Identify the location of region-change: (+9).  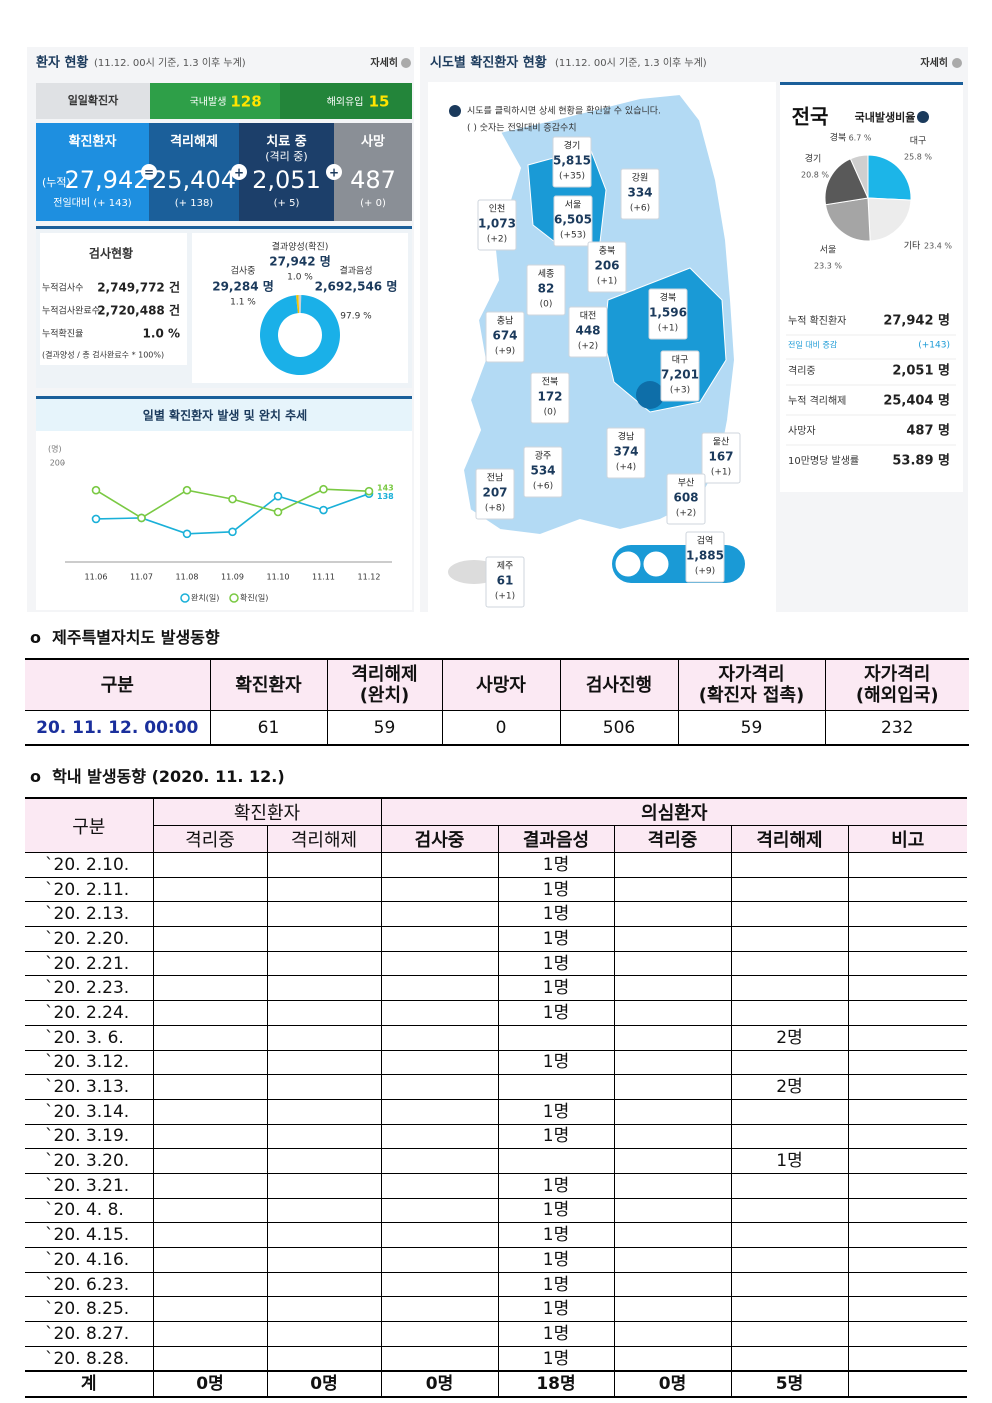
(505, 352).